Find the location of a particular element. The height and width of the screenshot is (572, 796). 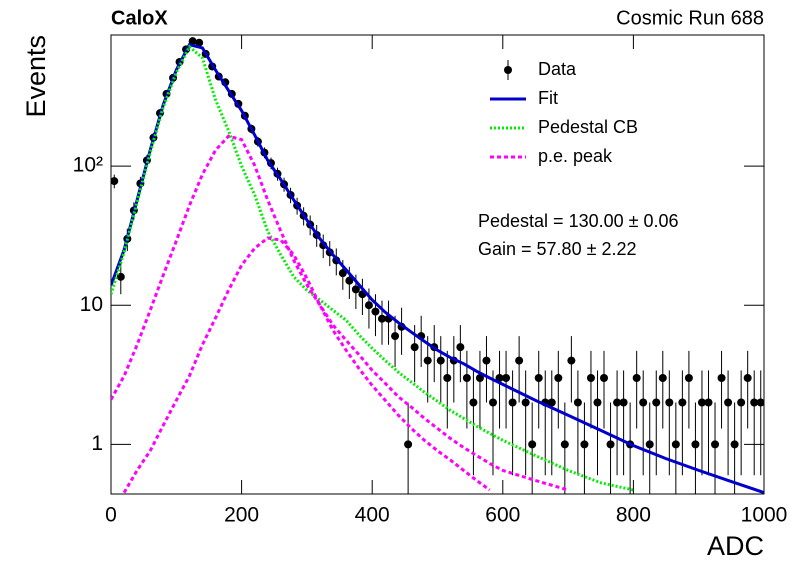

x-tick-label: 600 is located at coordinates (502, 515).